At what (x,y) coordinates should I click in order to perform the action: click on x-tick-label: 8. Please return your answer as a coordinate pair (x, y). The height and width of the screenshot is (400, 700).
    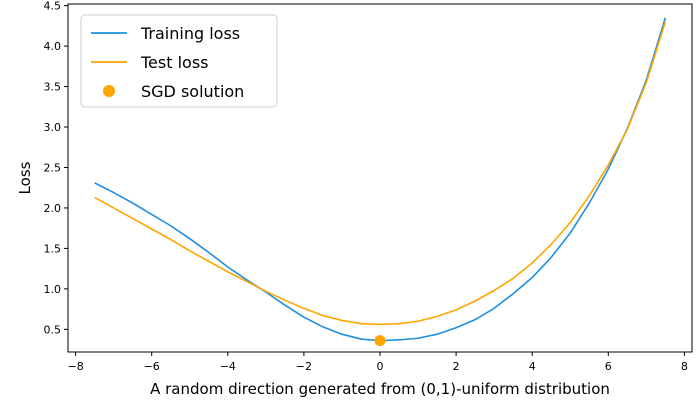
    Looking at the image, I should click on (684, 366).